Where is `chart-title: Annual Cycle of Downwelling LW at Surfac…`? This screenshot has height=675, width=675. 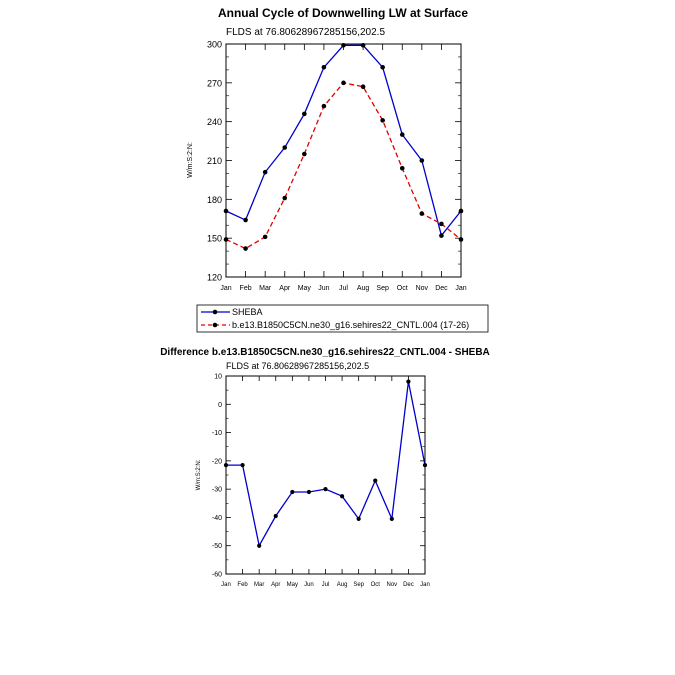 chart-title: Annual Cycle of Downwelling LW at Surfac… is located at coordinates (343, 13).